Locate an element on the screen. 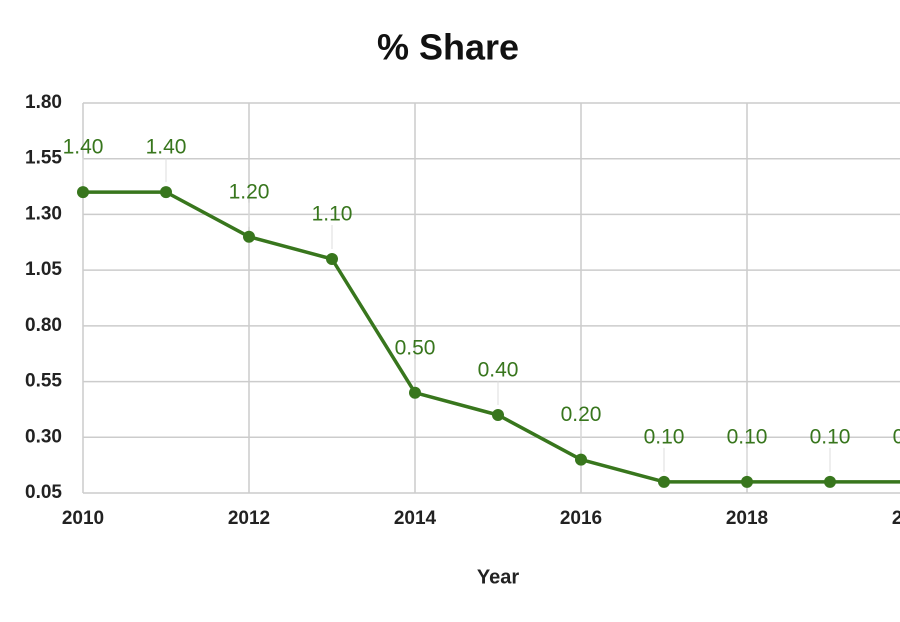  y-tick-label: 1.80 is located at coordinates (43, 102).